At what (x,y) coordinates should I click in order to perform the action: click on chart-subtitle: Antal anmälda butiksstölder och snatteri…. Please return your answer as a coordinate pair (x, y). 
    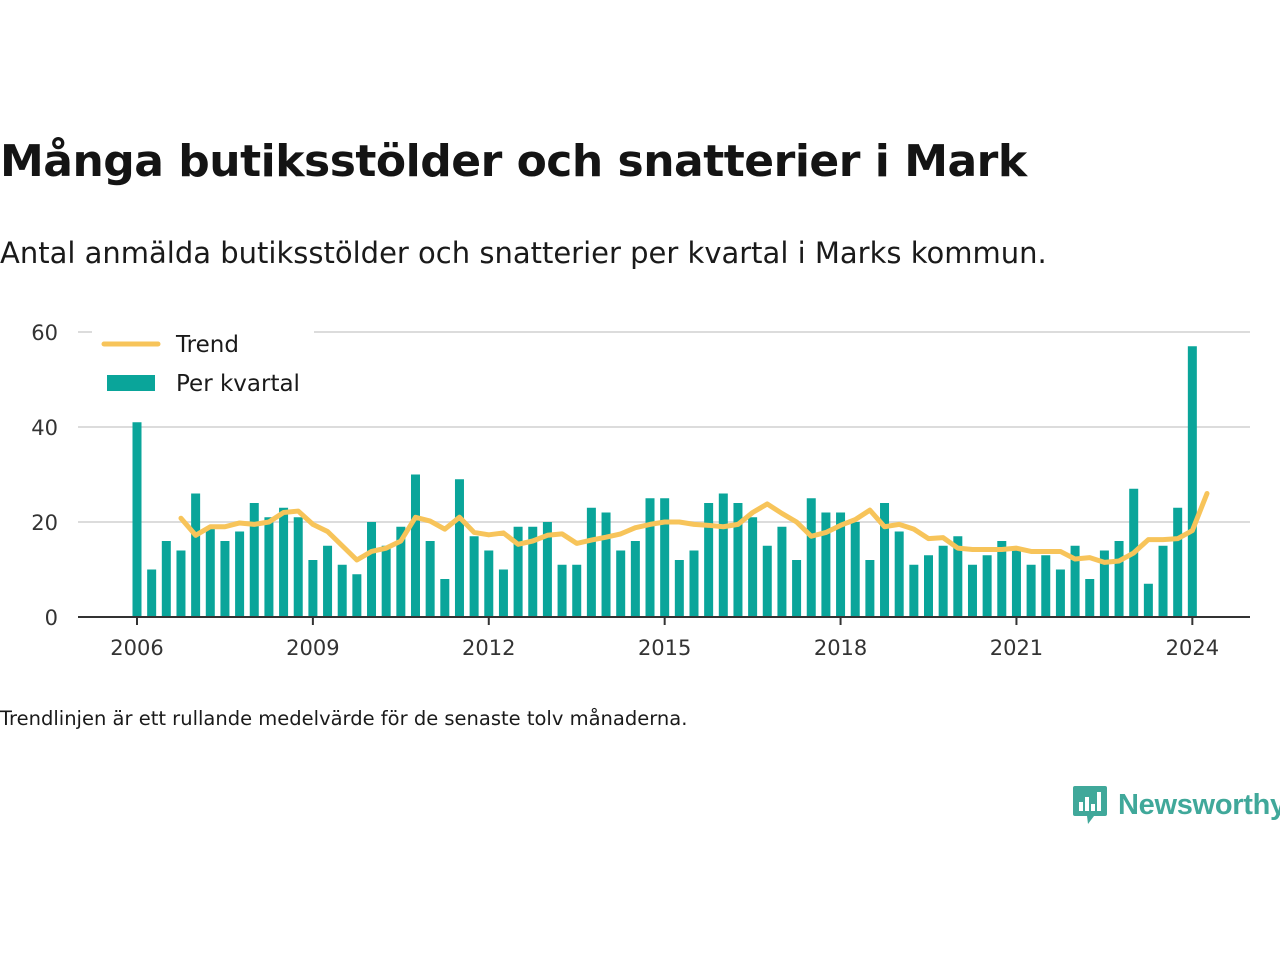
    Looking at the image, I should click on (523, 253).